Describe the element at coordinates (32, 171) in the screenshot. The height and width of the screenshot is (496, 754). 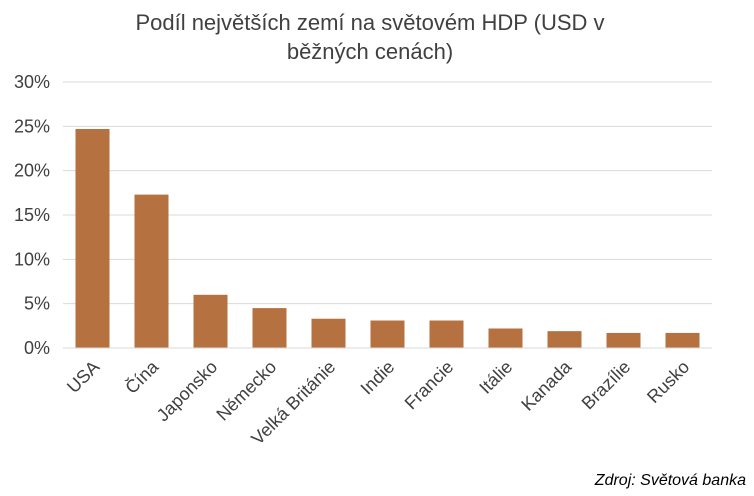
I see `y-tick-label: 20%` at that location.